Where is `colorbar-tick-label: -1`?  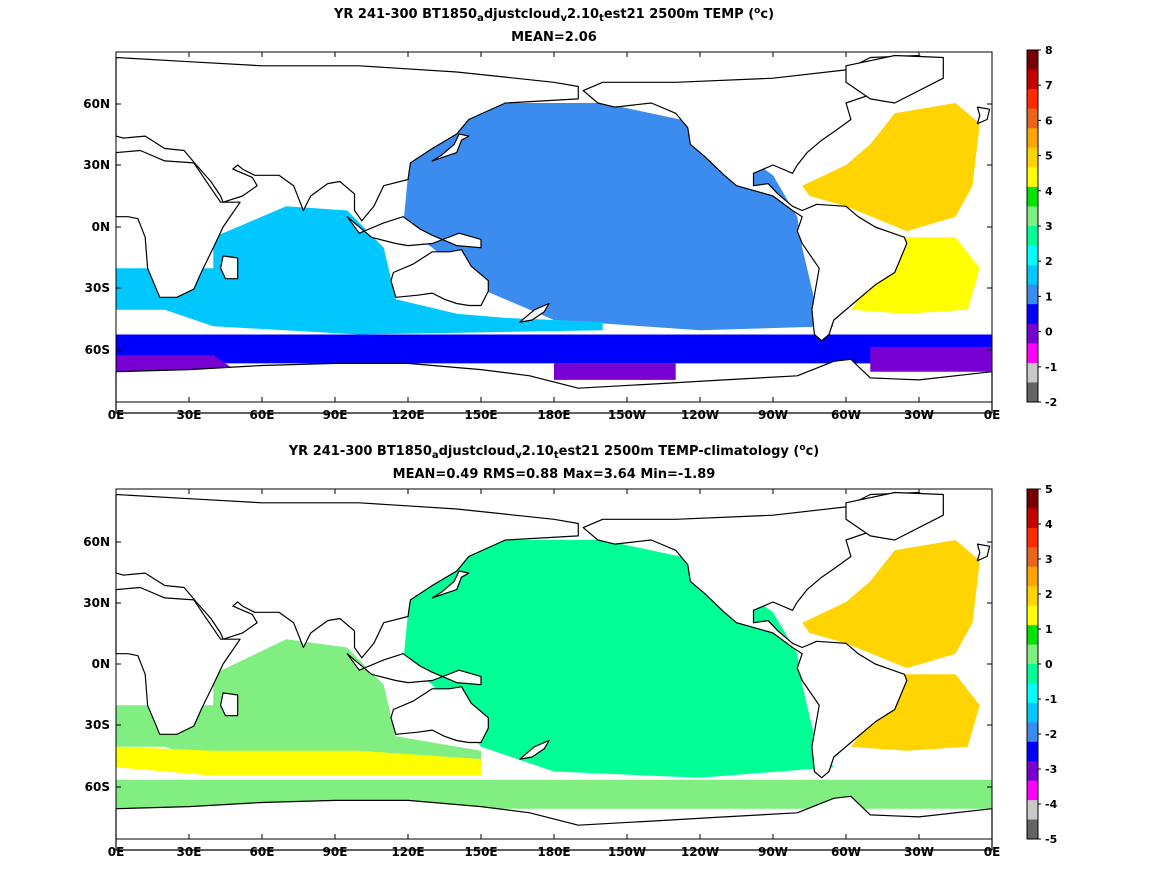 colorbar-tick-label: -1 is located at coordinates (1051, 367).